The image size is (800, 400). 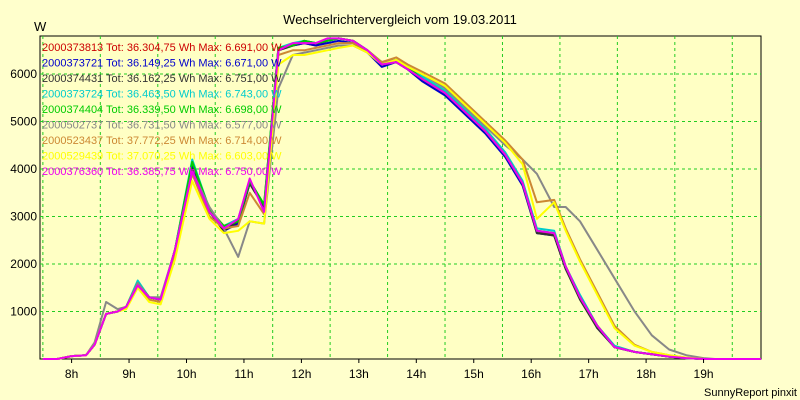 What do you see at coordinates (23, 169) in the screenshot?
I see `y-tick-label: 4000` at bounding box center [23, 169].